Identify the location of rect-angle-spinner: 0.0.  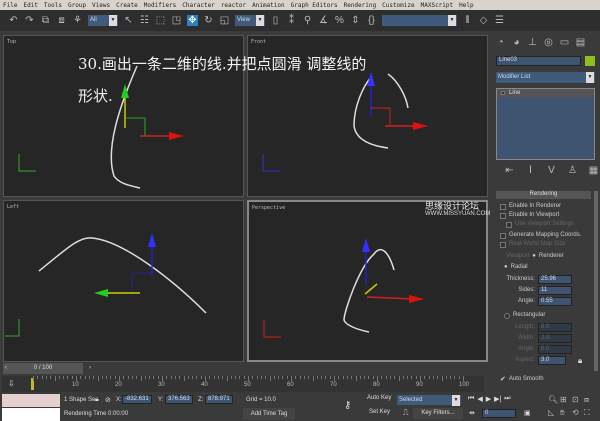
(555, 349).